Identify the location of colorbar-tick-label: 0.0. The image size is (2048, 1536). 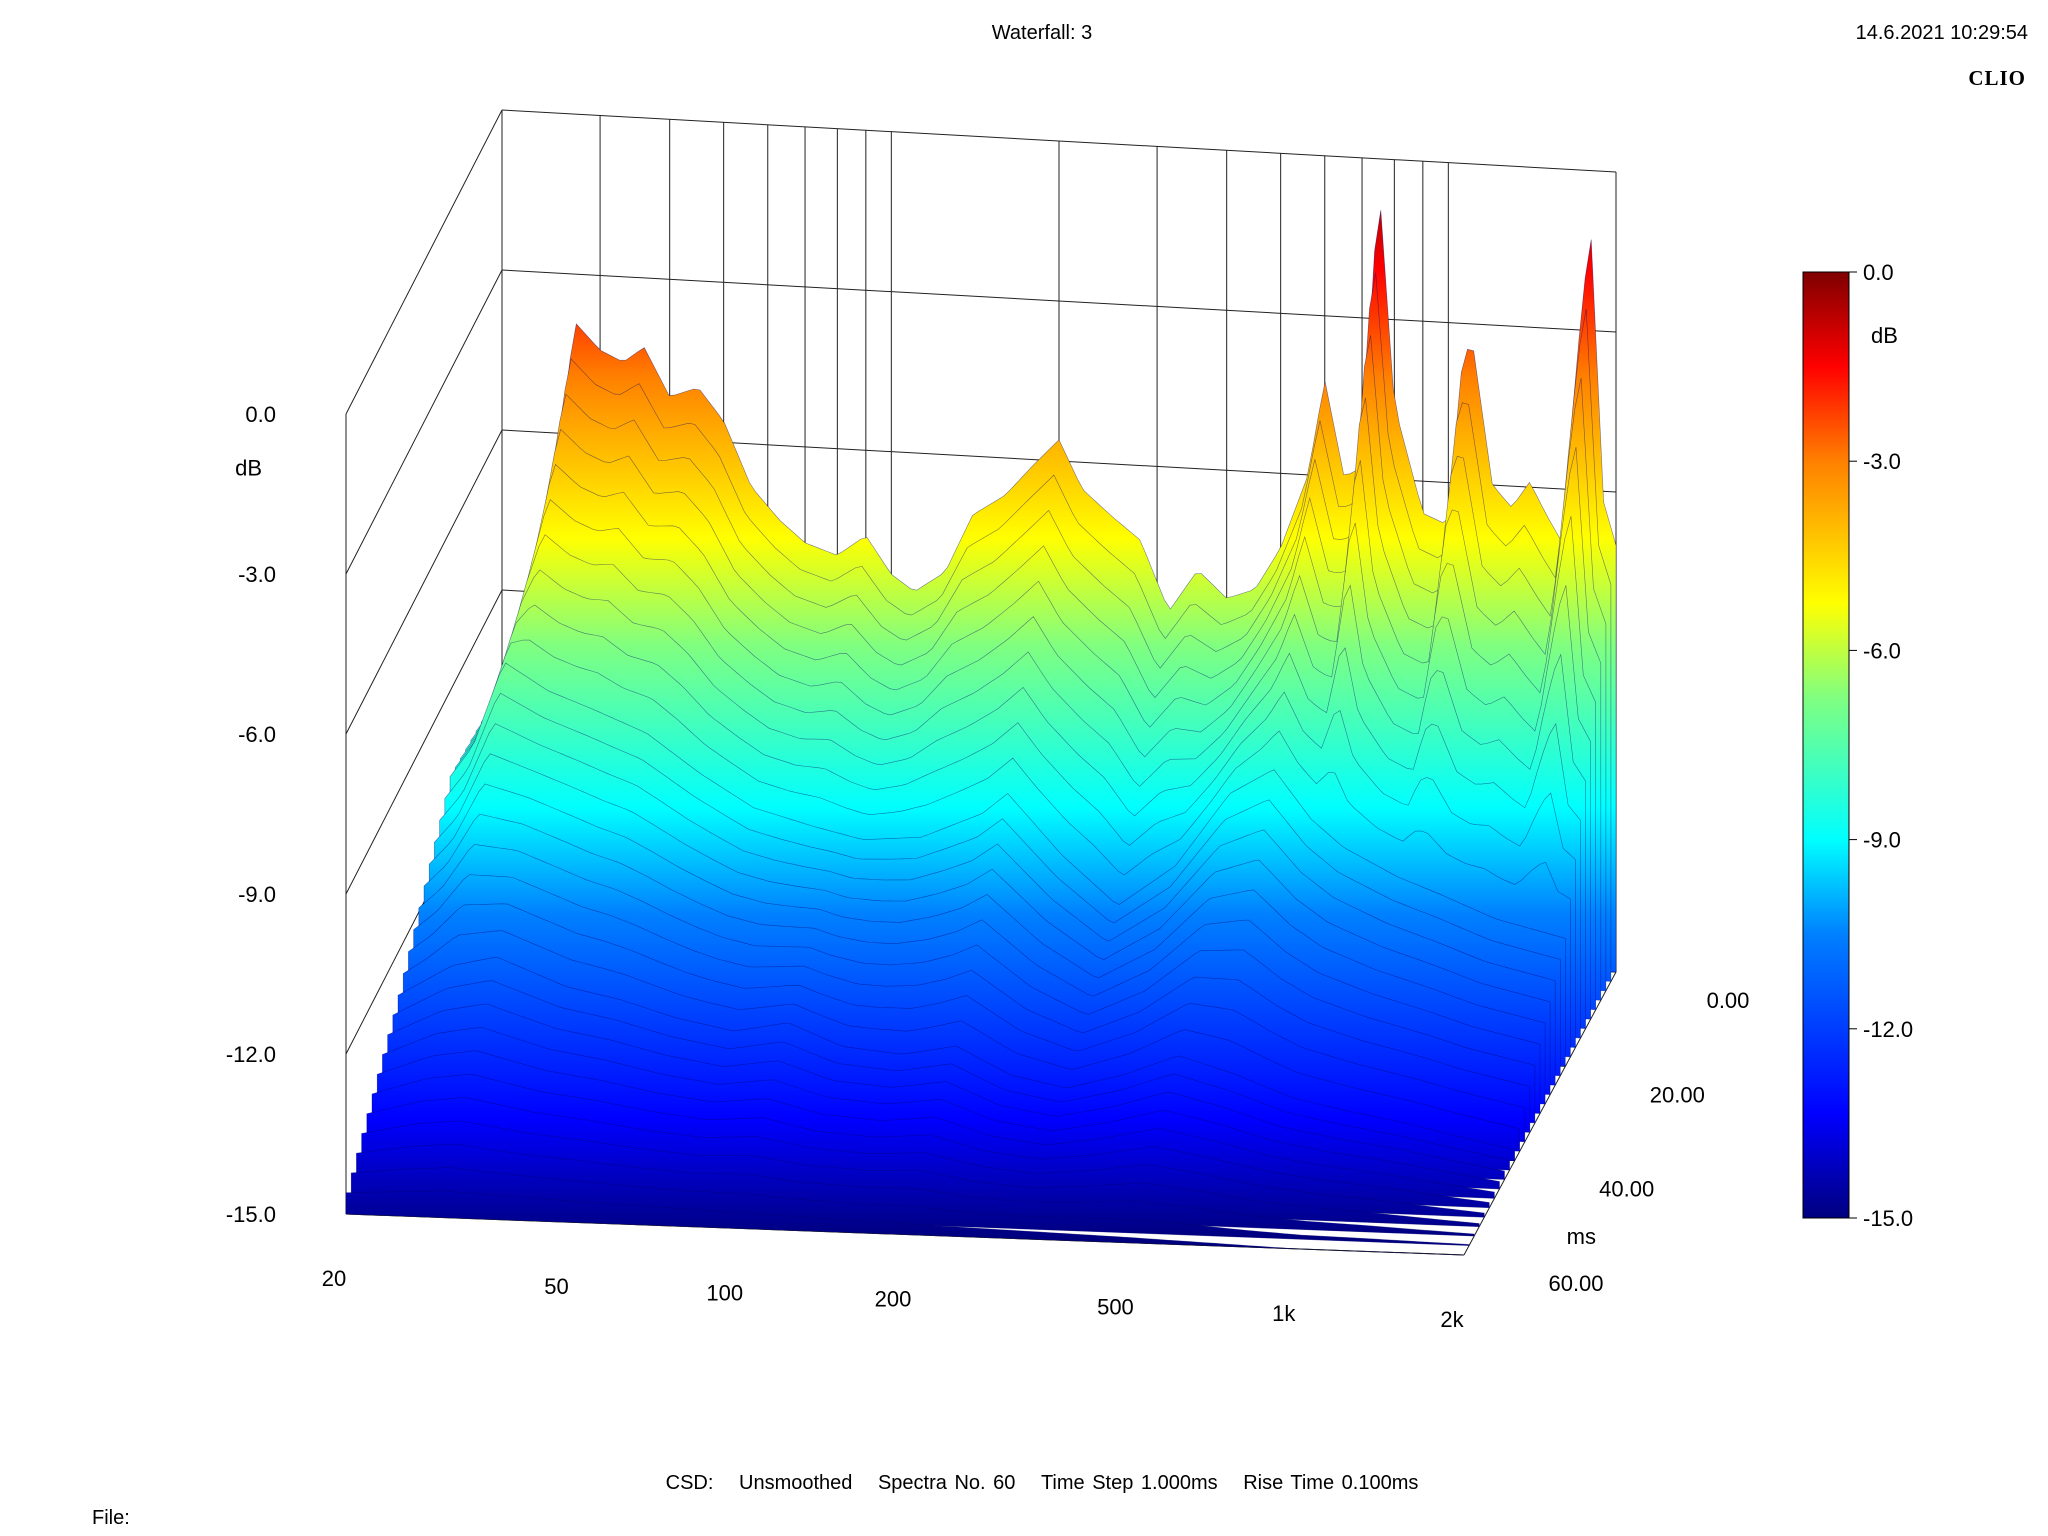
(1878, 272).